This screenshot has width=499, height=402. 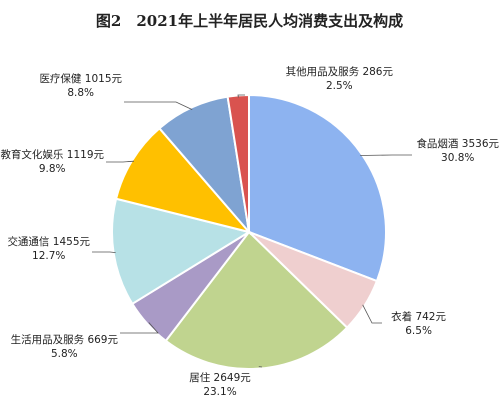 What do you see at coordinates (80, 78) in the screenshot?
I see `slice-label-6: 医疗保健 1015元` at bounding box center [80, 78].